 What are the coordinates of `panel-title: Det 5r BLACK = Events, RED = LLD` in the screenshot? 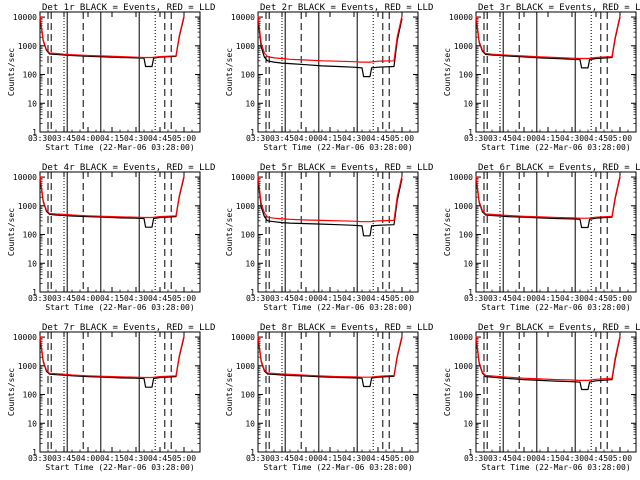 It's located at (346, 168).